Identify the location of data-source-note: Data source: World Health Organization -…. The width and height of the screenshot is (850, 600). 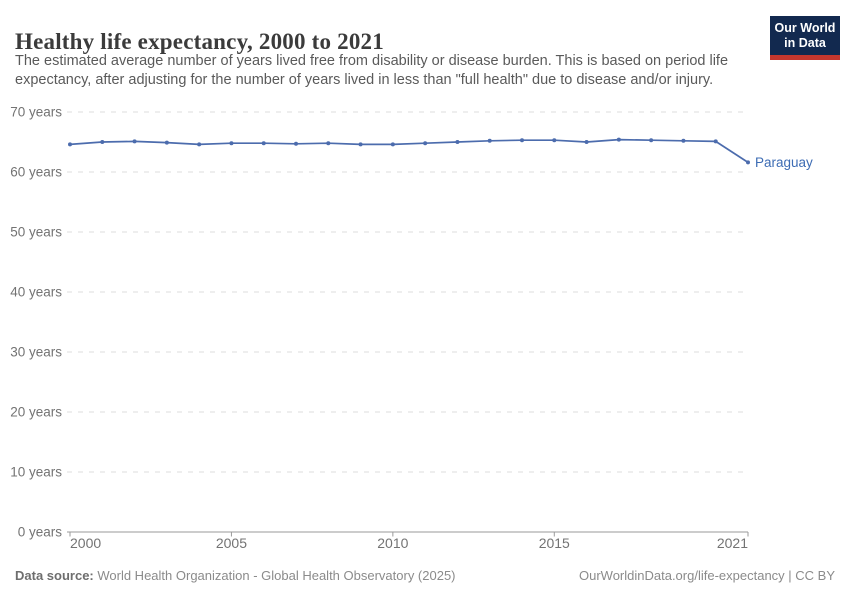
(235, 575).